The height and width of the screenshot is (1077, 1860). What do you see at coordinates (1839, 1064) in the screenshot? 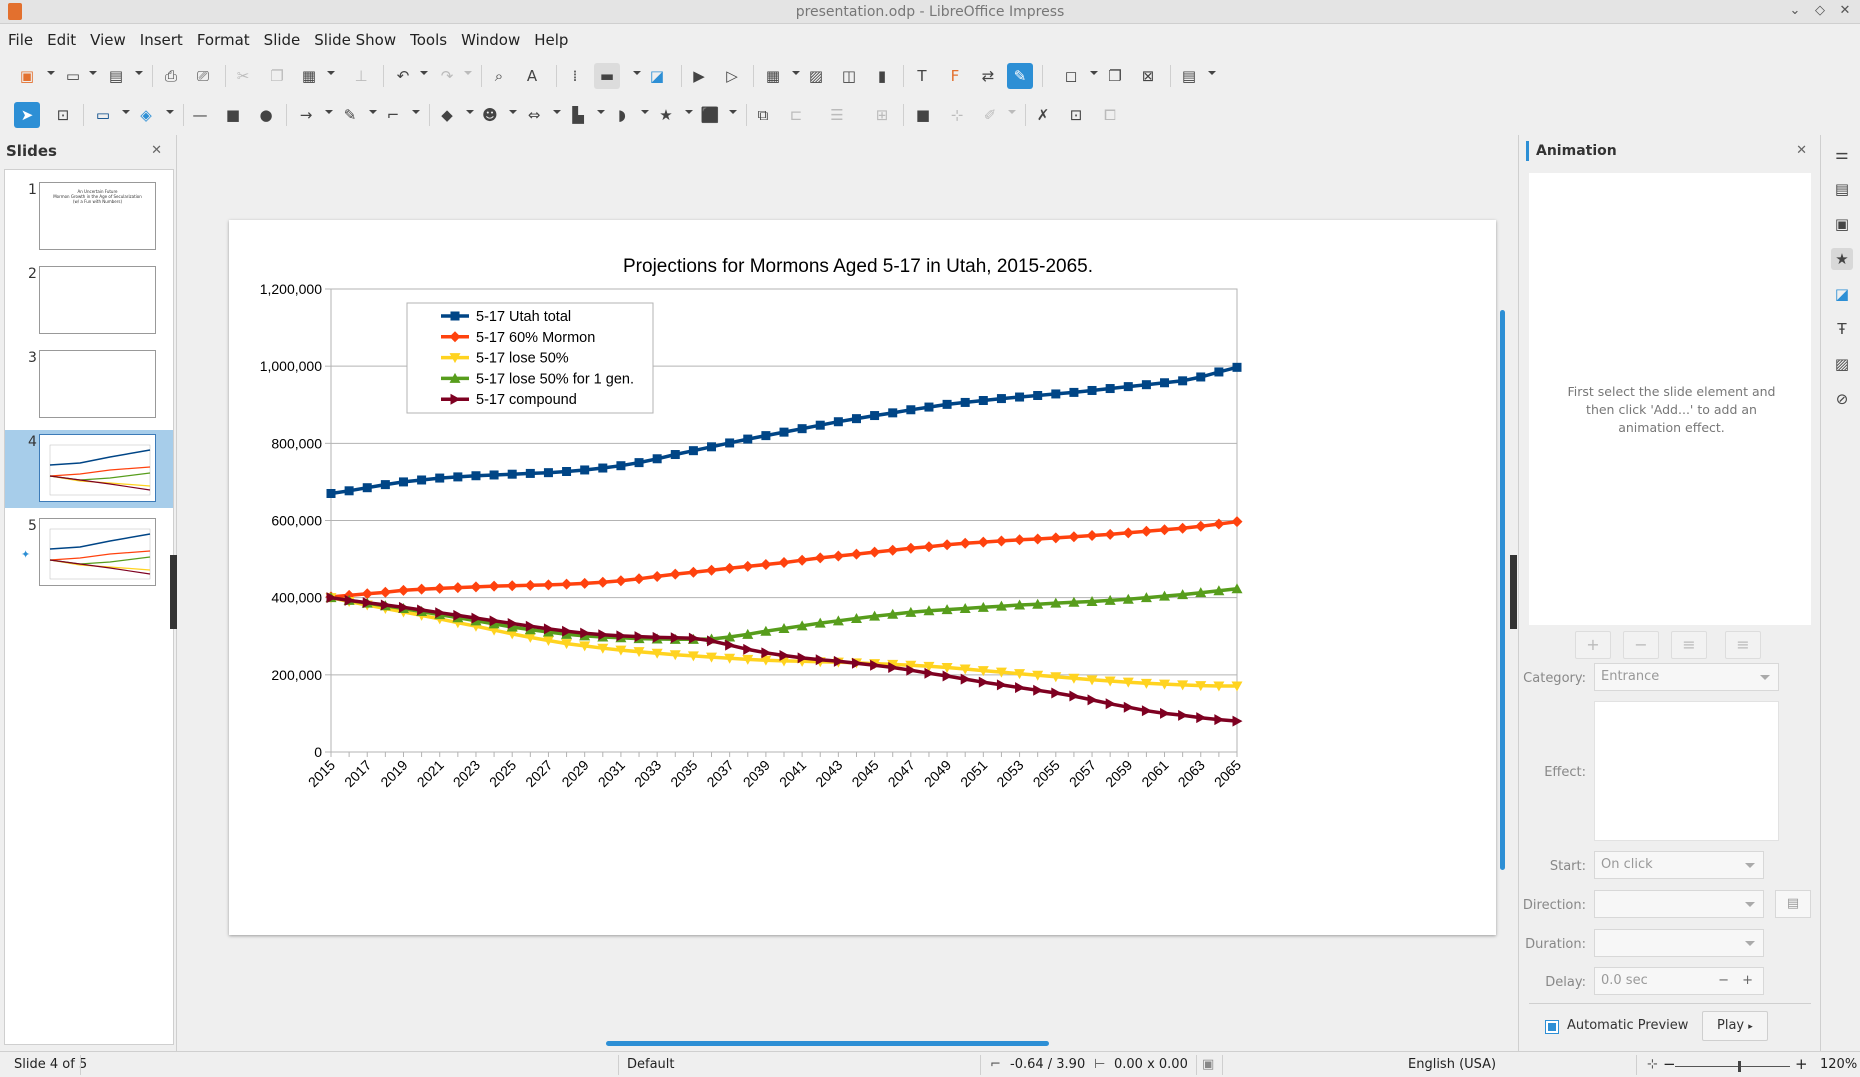
I see `zoom-level-status: 120%` at bounding box center [1839, 1064].